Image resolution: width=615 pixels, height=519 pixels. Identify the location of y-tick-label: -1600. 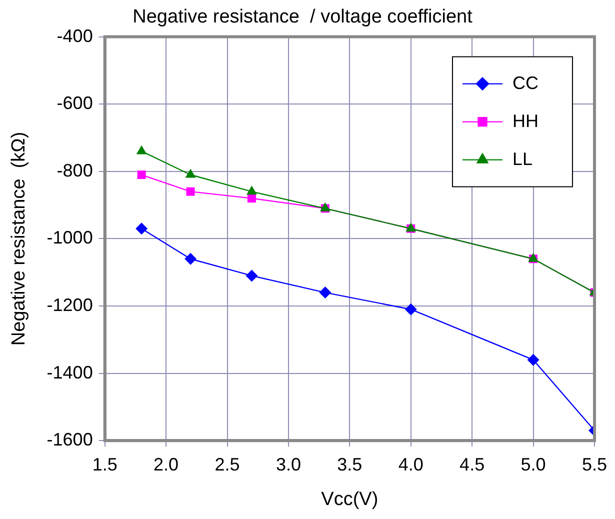
(69, 440).